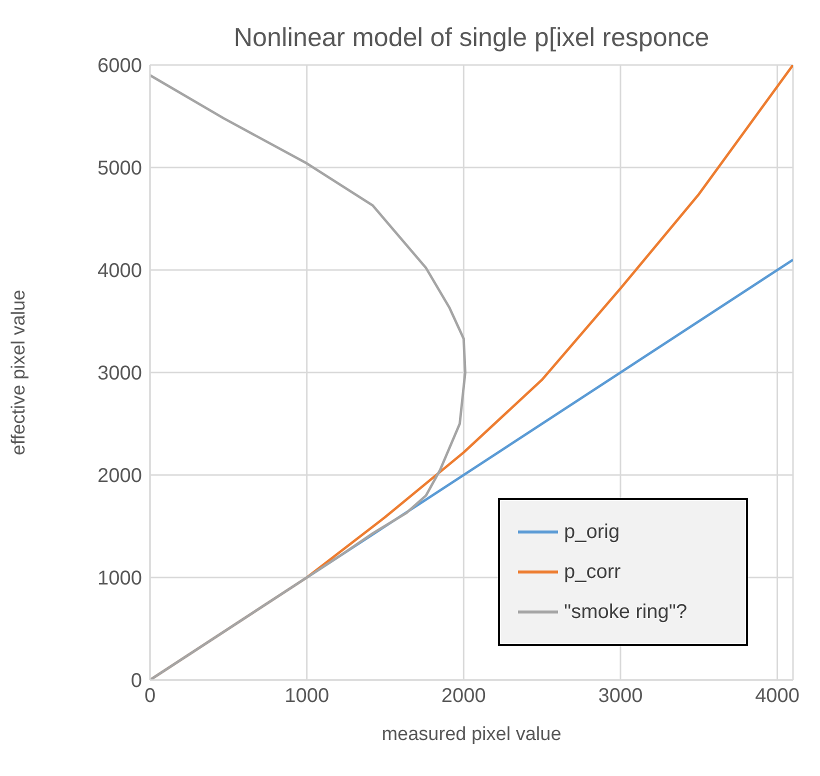  Describe the element at coordinates (592, 532) in the screenshot. I see `legend-label: p_orig` at that location.